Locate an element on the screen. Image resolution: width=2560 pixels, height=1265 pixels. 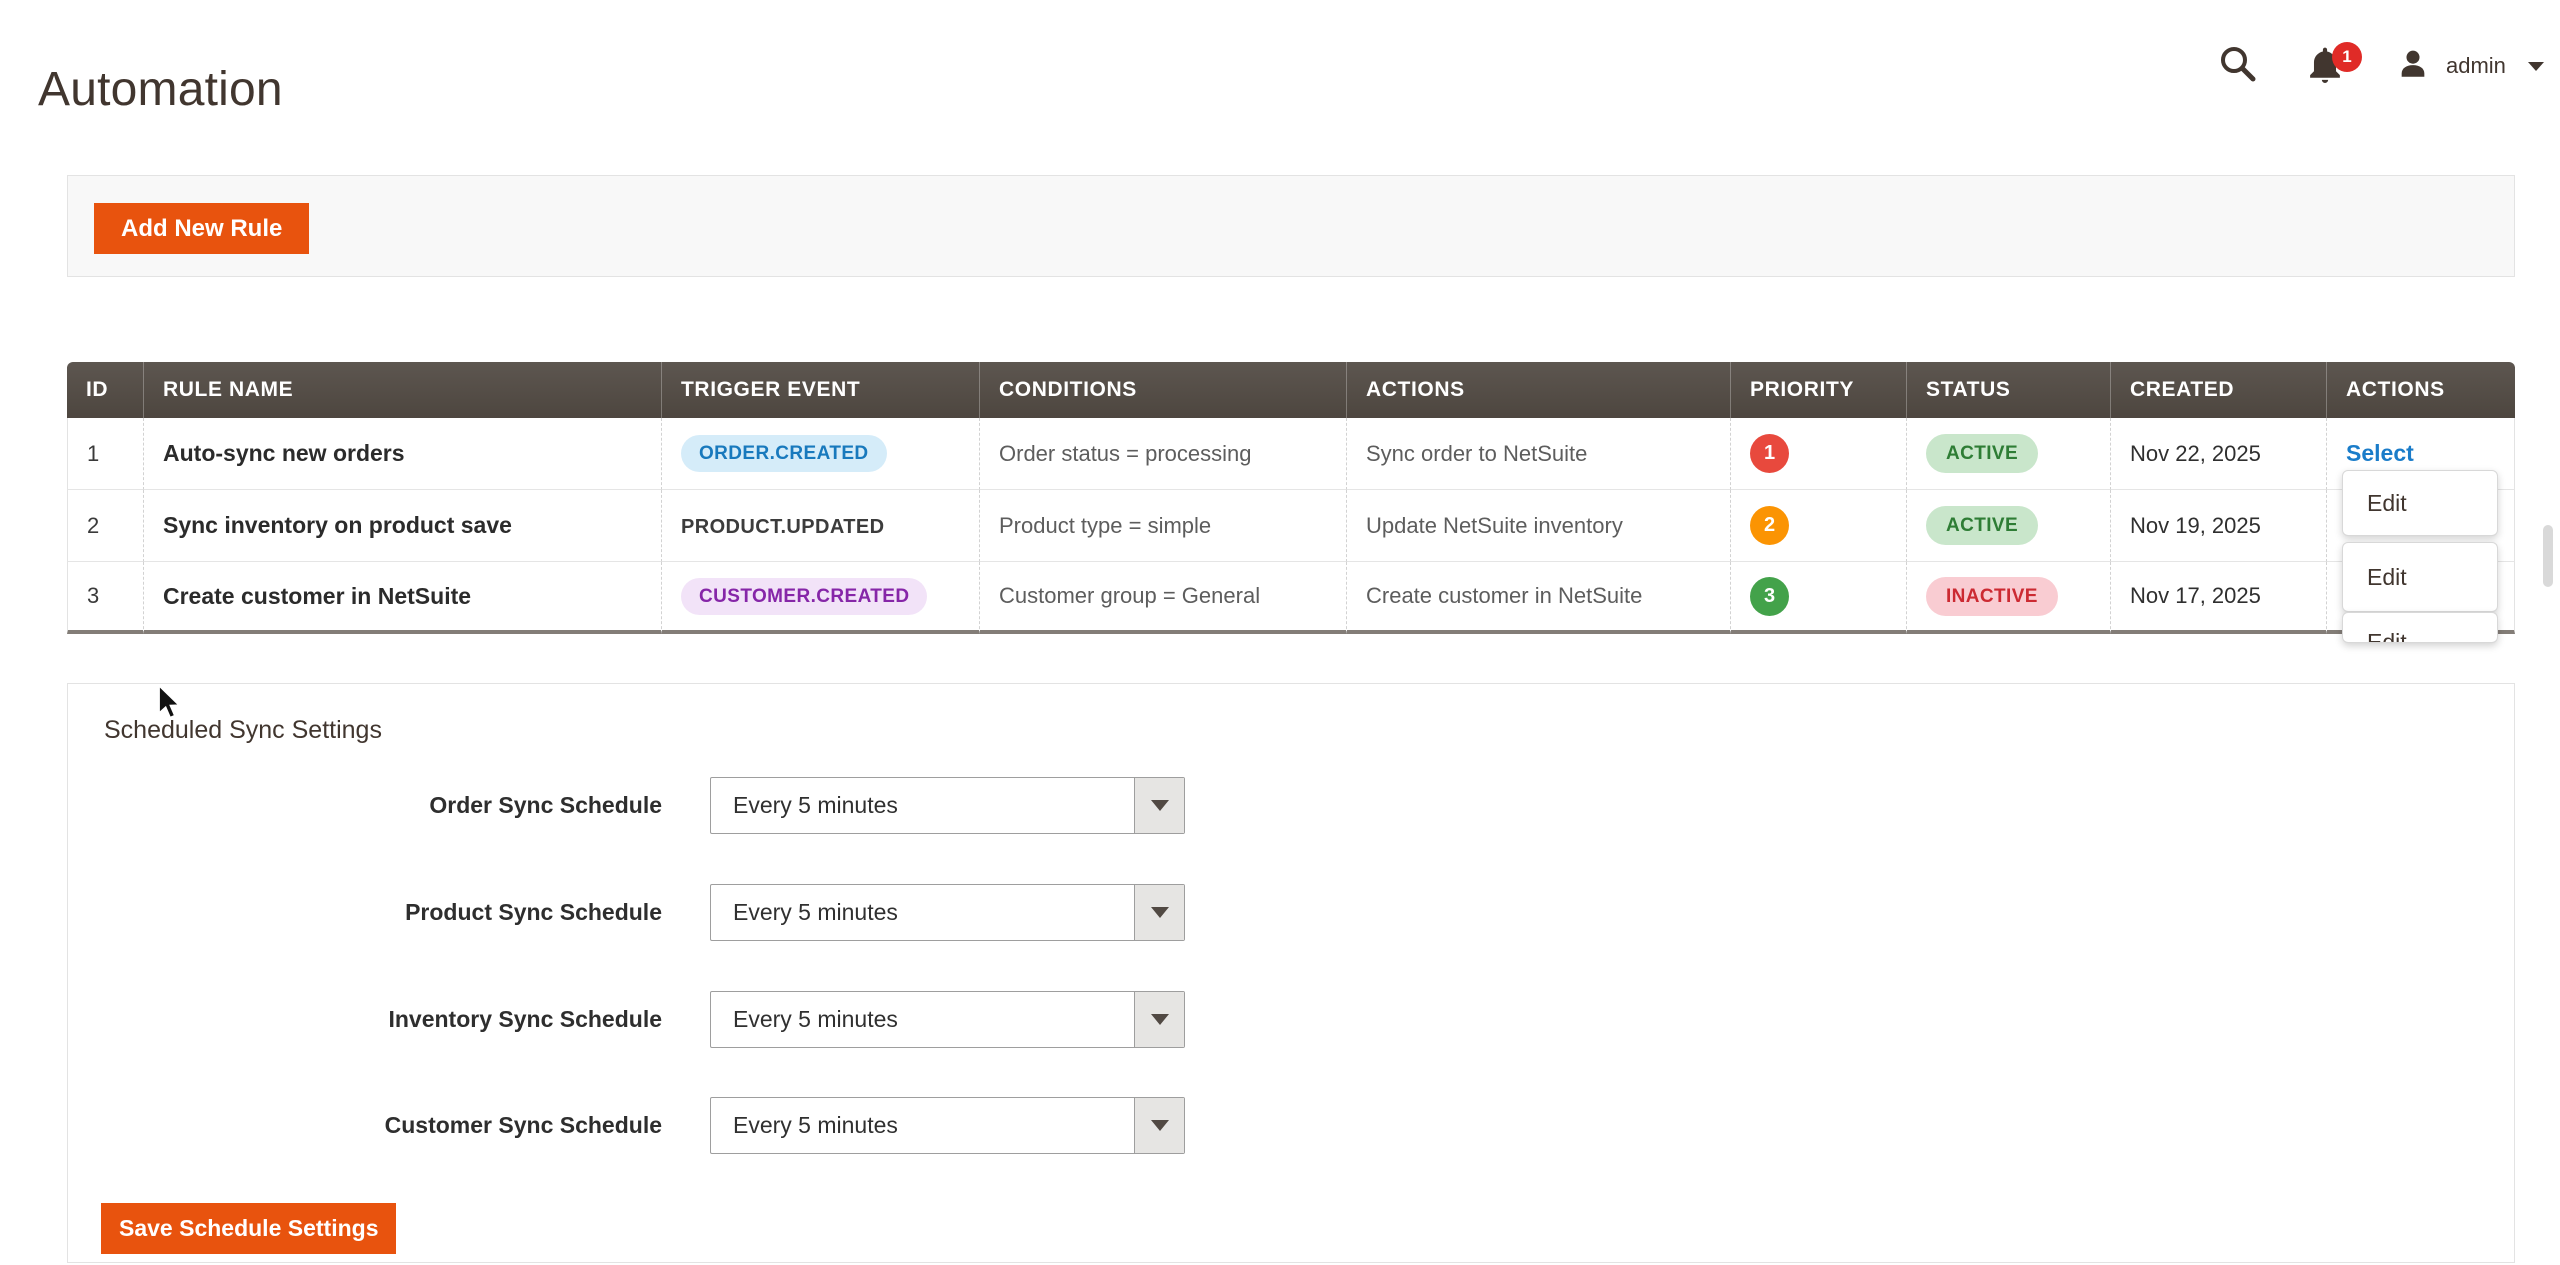
col-header-created: CREATED is located at coordinates (2219, 390).